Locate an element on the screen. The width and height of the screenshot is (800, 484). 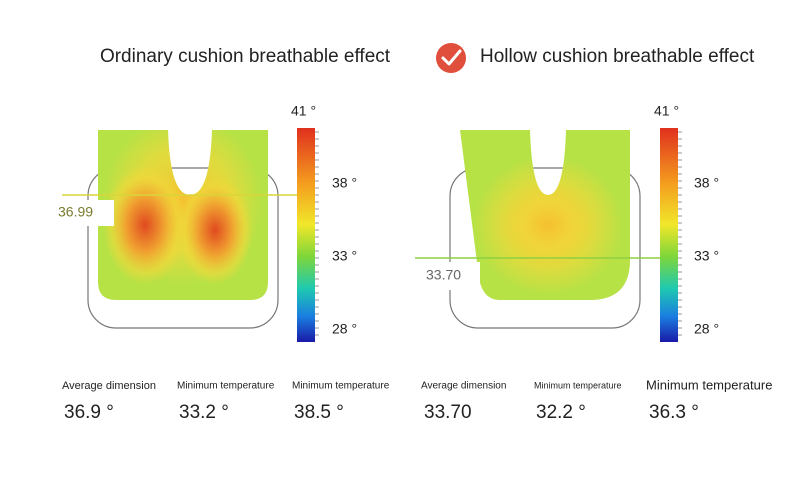
stat-value: 33.2 ° is located at coordinates (204, 412).